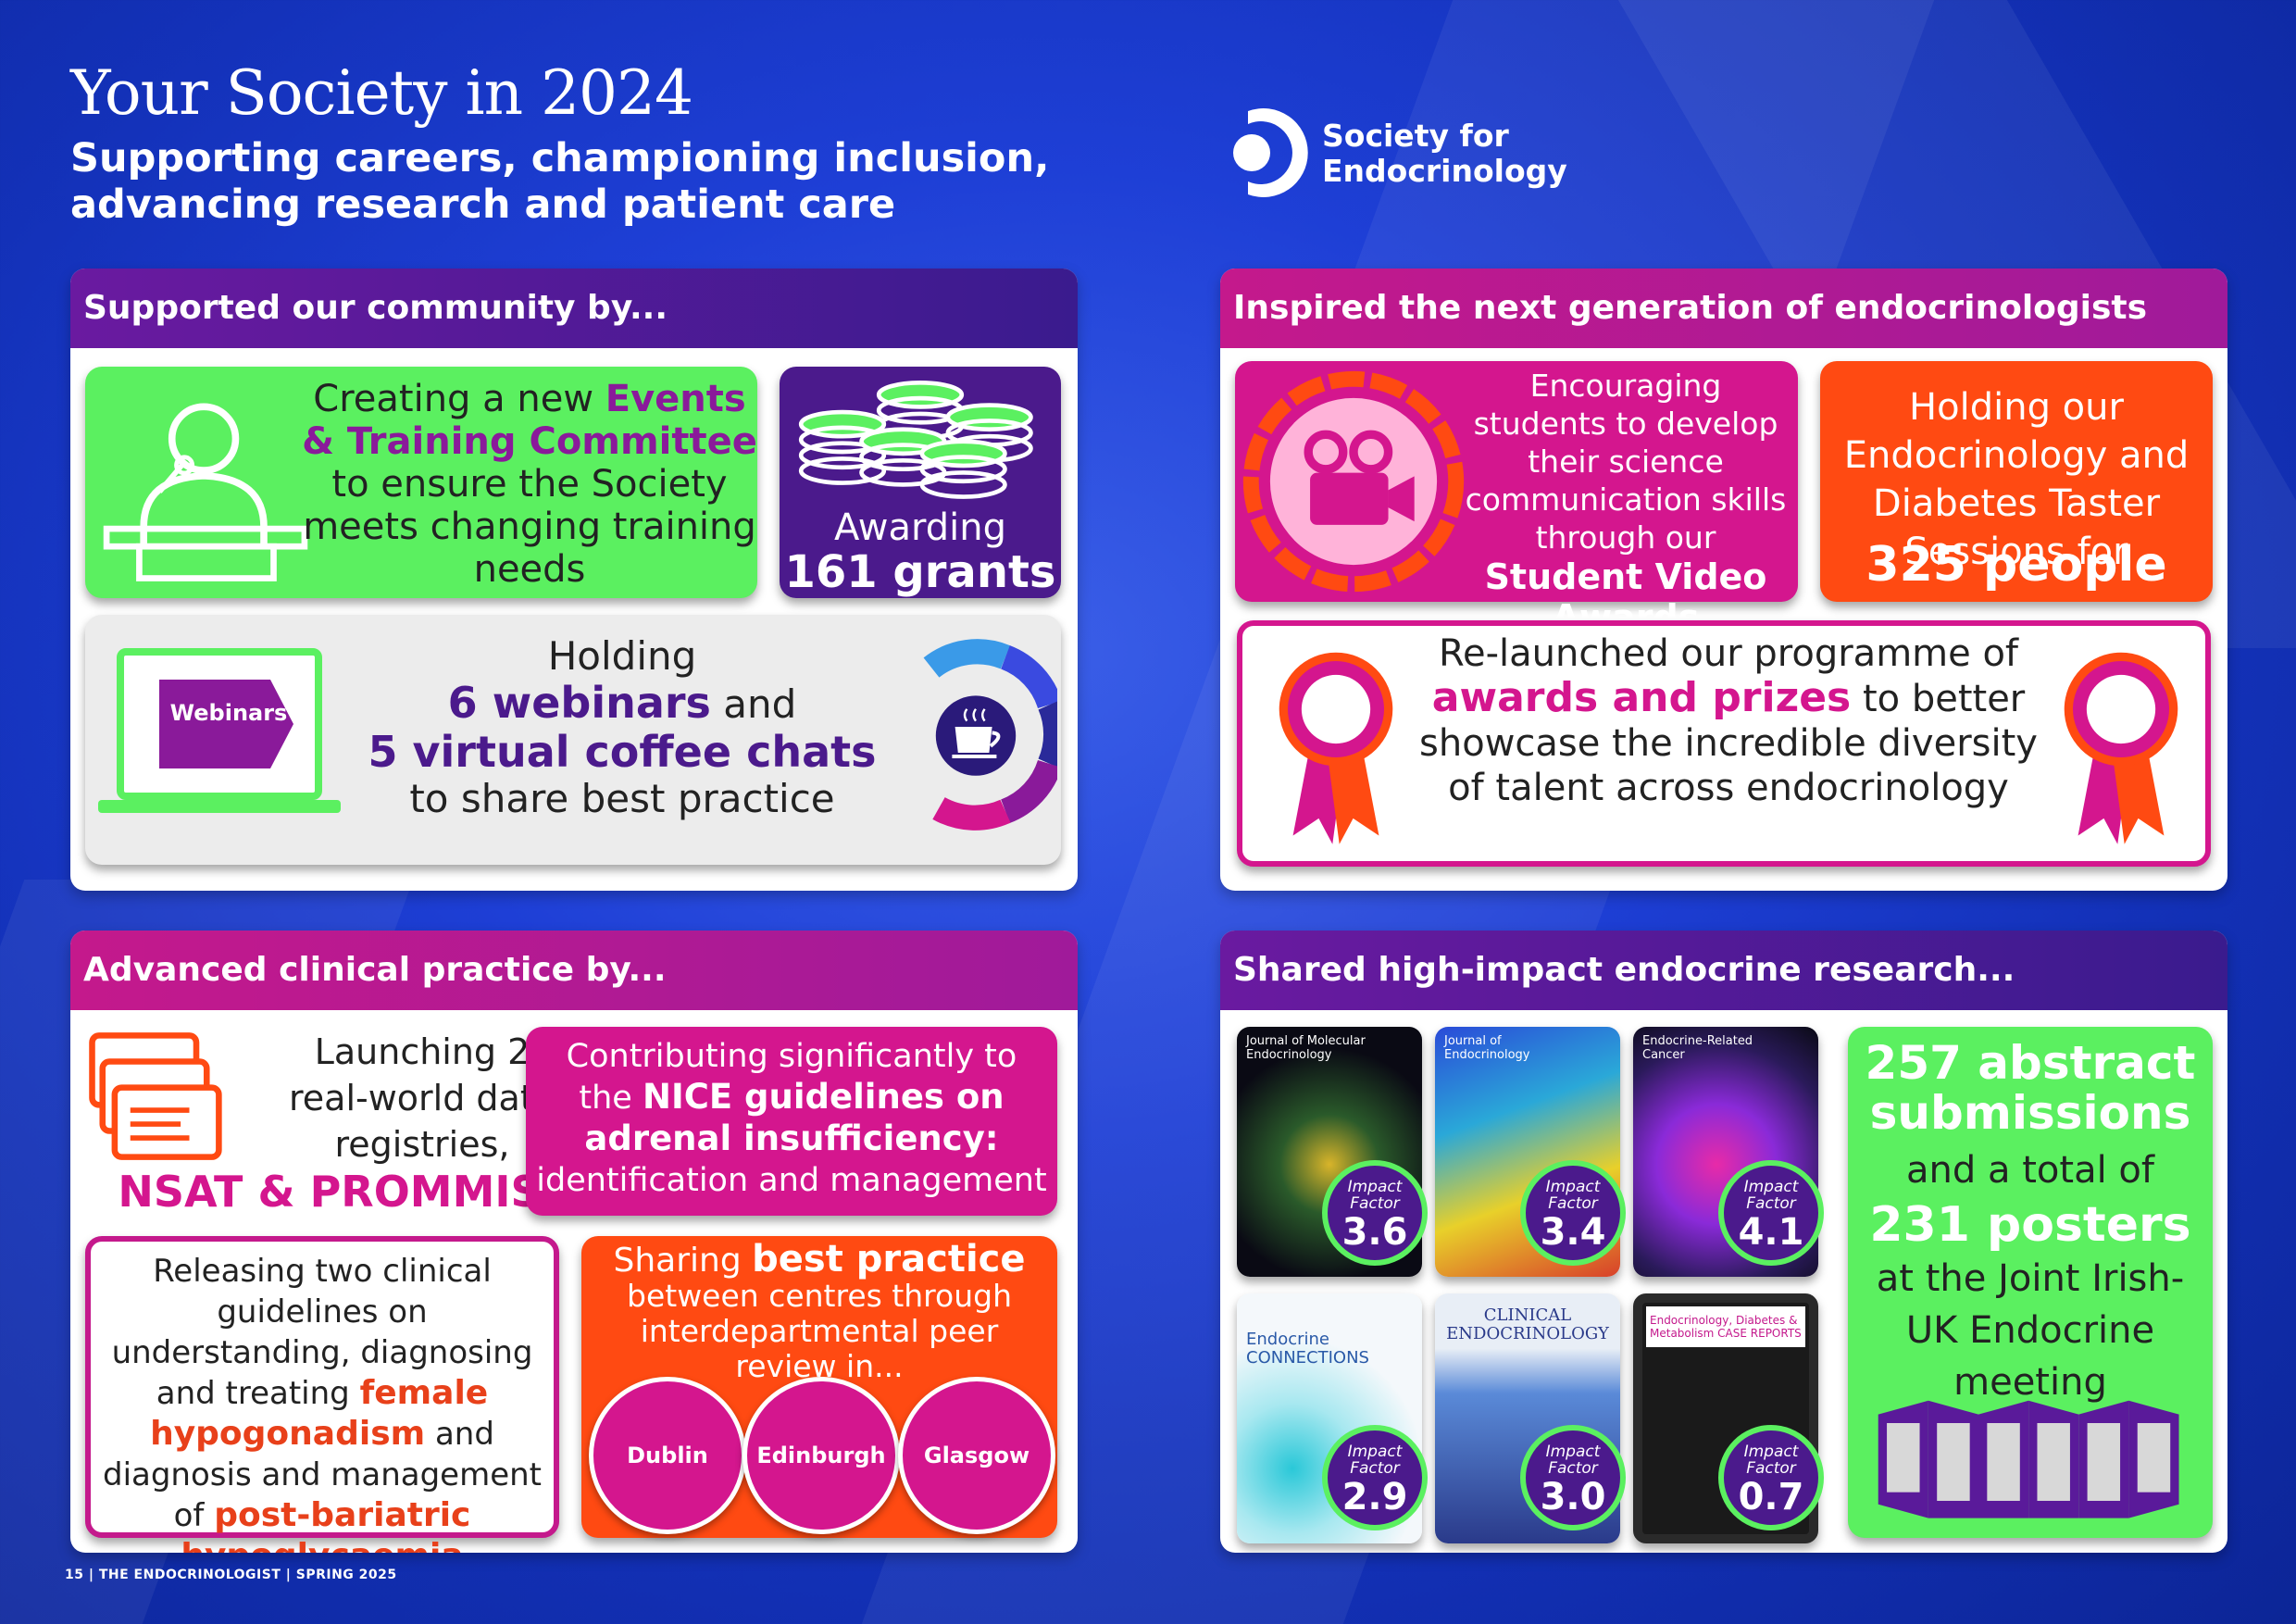 Image resolution: width=2296 pixels, height=1624 pixels. Describe the element at coordinates (1415, 136) in the screenshot. I see `logo-line-1: Society for` at that location.